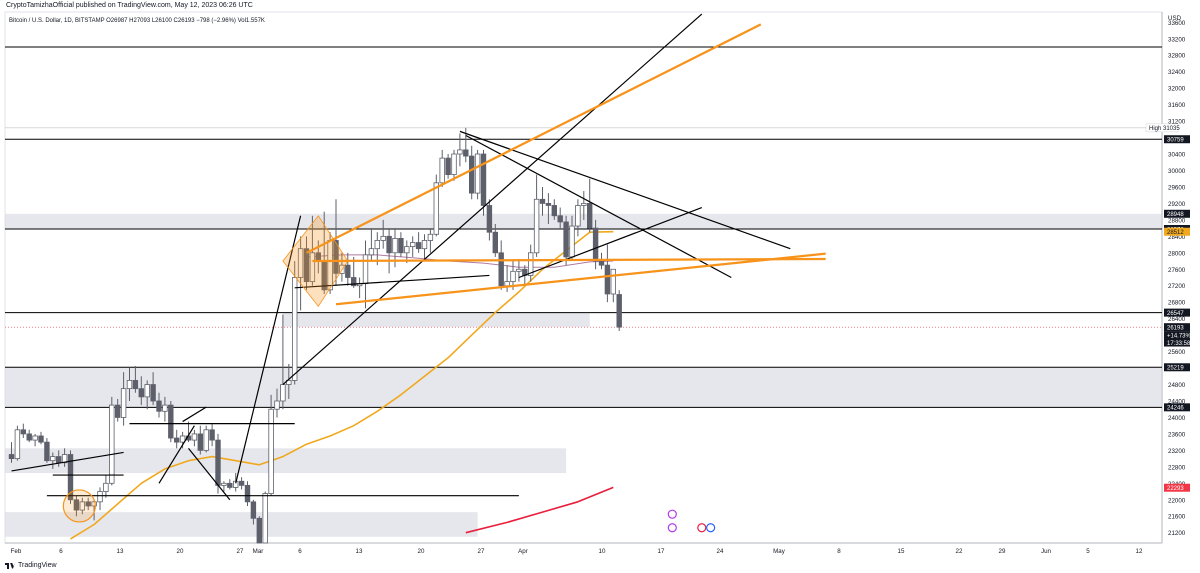 The image size is (1200, 573). I want to click on price-tick-label: 24800, so click(1177, 385).